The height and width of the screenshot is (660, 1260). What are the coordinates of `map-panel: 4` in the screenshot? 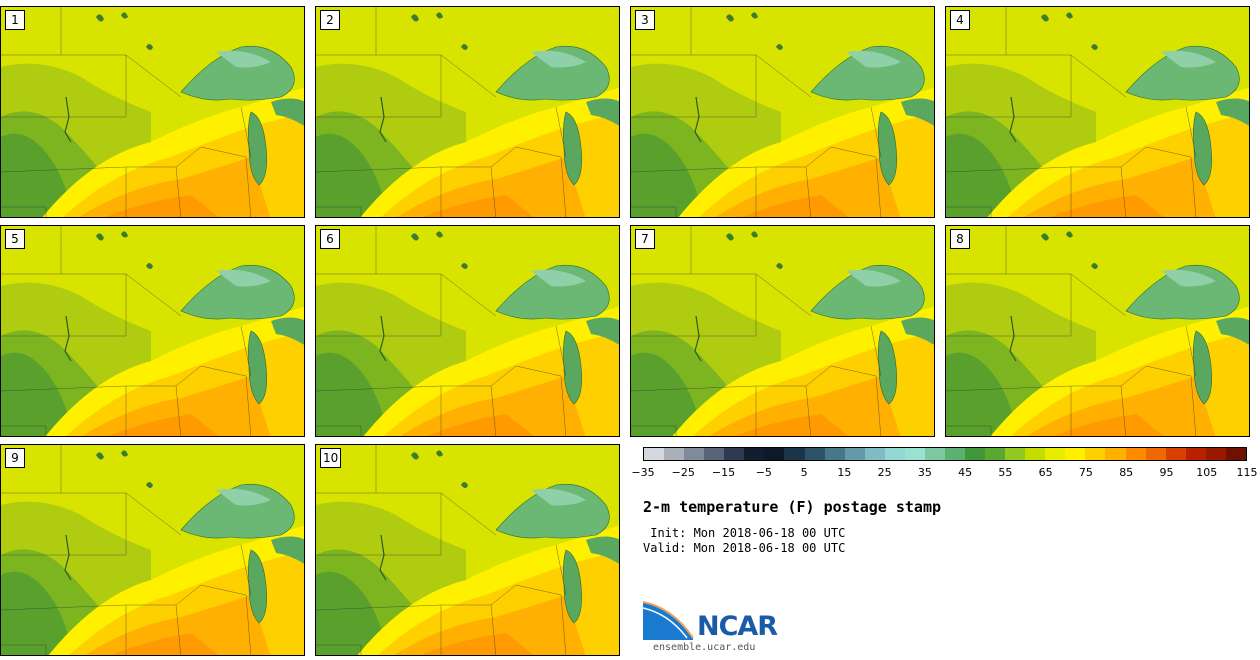 It's located at (1097, 112).